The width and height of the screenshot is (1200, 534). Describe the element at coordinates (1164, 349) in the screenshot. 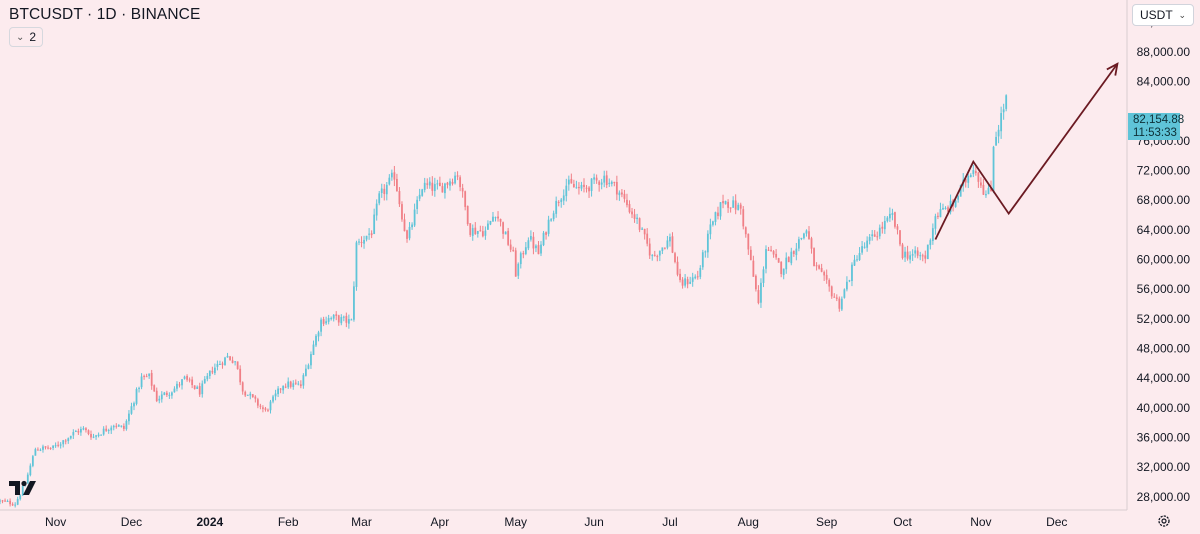

I see `price-tick-label: 48,000.00` at that location.